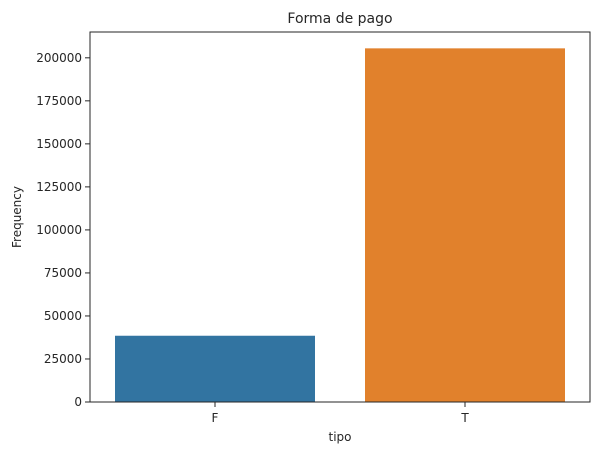 The height and width of the screenshot is (455, 597). What do you see at coordinates (59, 144) in the screenshot?
I see `y-tick-label: 150000` at bounding box center [59, 144].